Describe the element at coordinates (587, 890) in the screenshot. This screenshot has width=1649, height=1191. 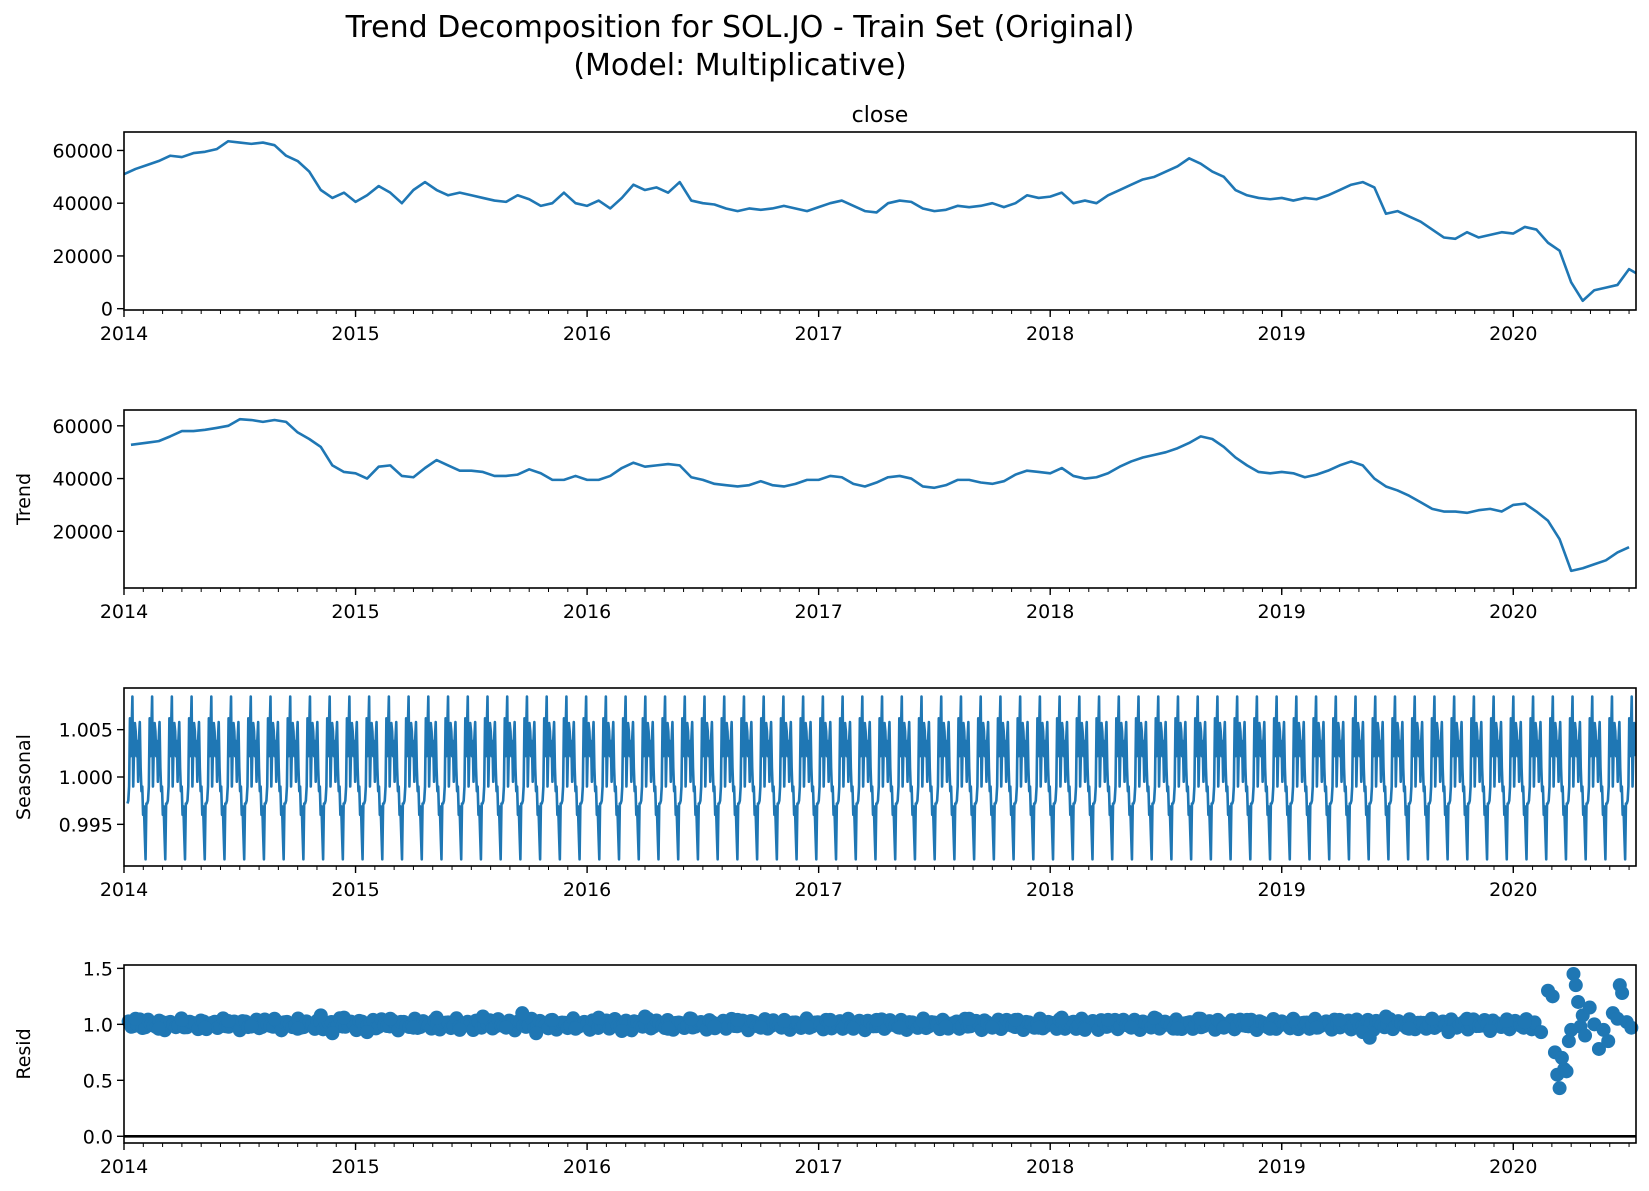
I see `seasonal-xtick-label: 2016` at that location.